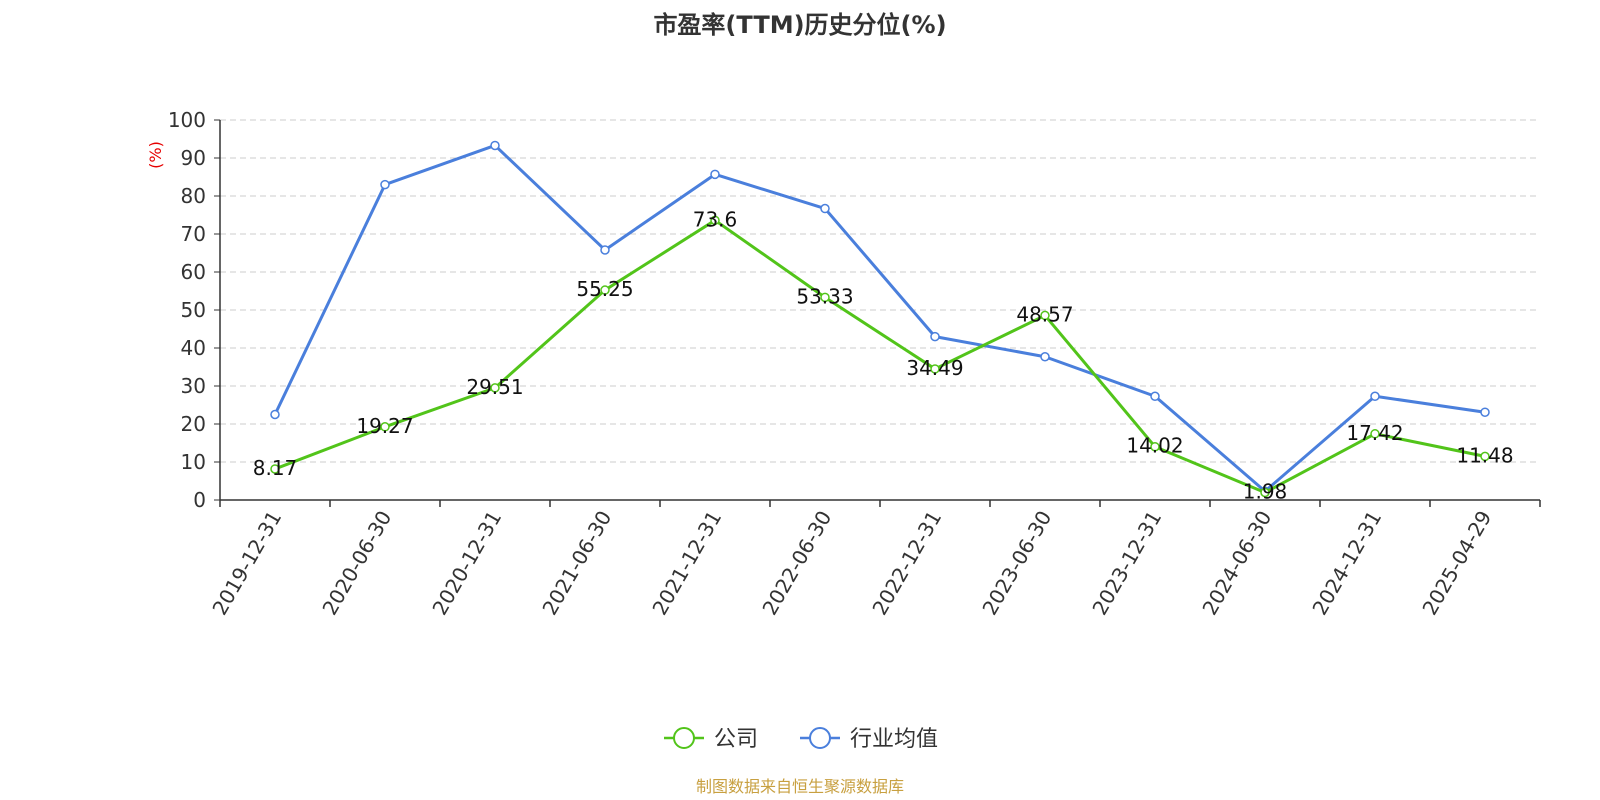 This screenshot has width=1600, height=800. I want to click on y-tick-label: 60, so click(193, 272).